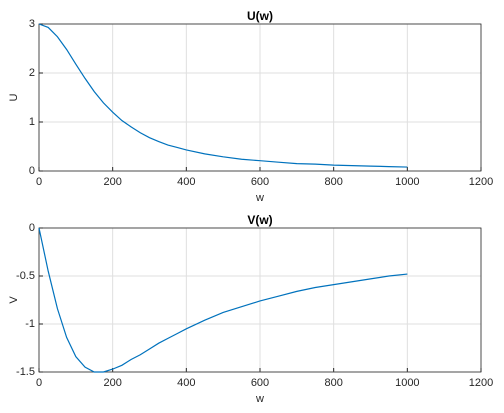  Describe the element at coordinates (30, 324) in the screenshot. I see `y-tick-label: -1` at that location.